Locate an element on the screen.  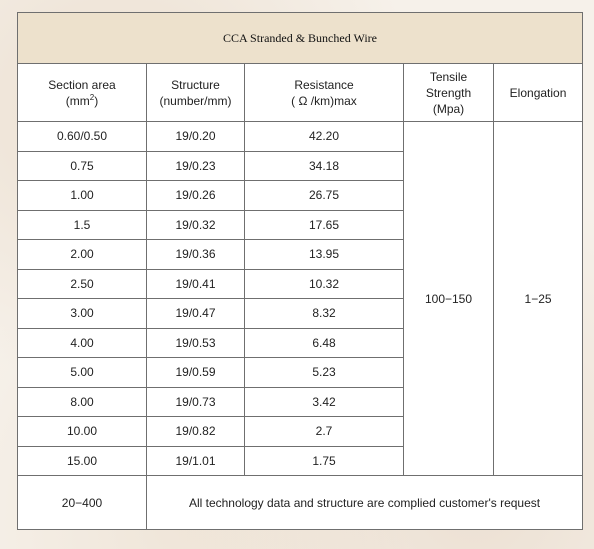
cell-section: 1.5 is located at coordinates (82, 224).